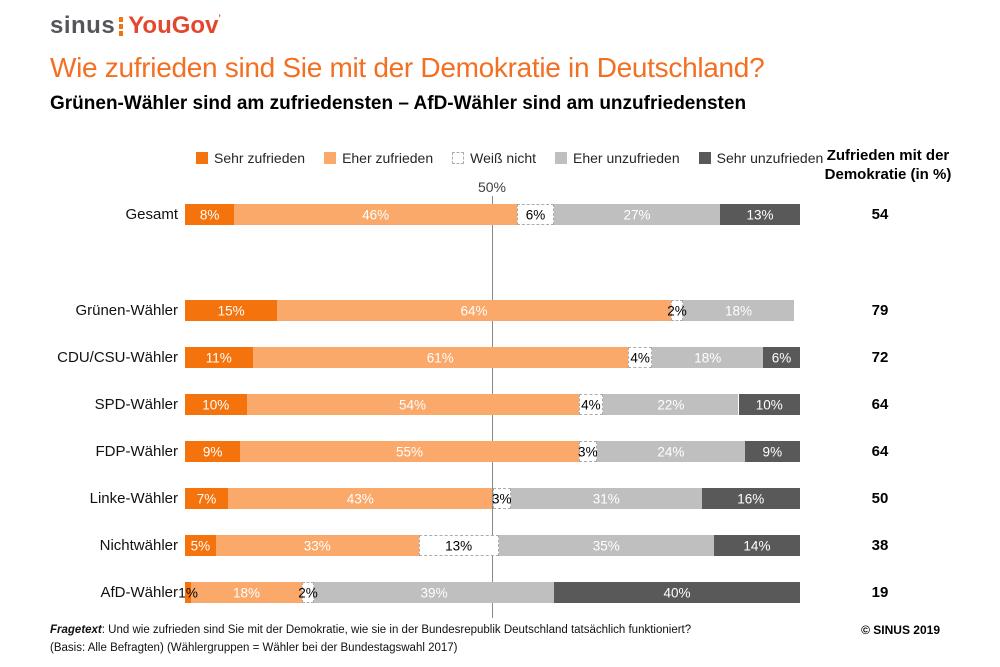 The height and width of the screenshot is (667, 1000). I want to click on row-total-satisfied: 19, so click(880, 592).